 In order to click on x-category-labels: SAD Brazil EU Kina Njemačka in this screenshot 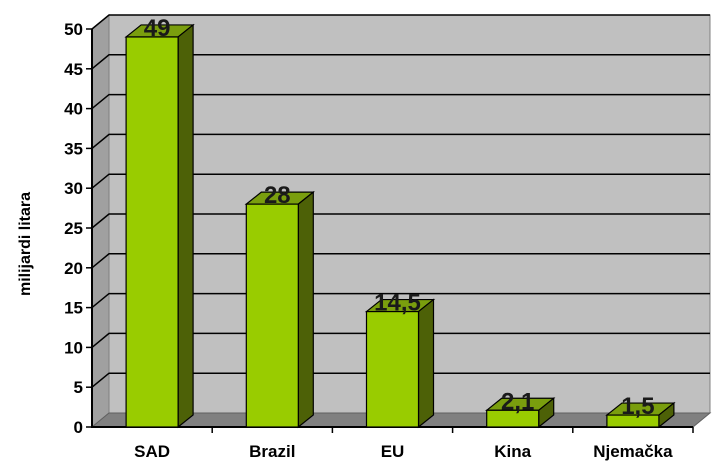, I will do `click(403, 451)`.